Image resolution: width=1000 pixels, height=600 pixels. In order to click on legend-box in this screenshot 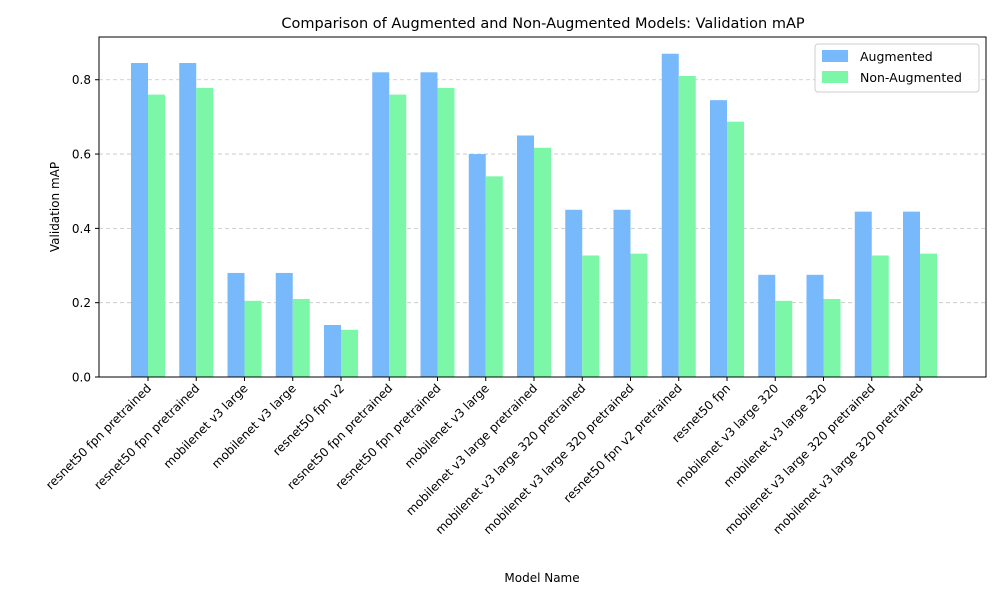, I will do `click(897, 68)`.